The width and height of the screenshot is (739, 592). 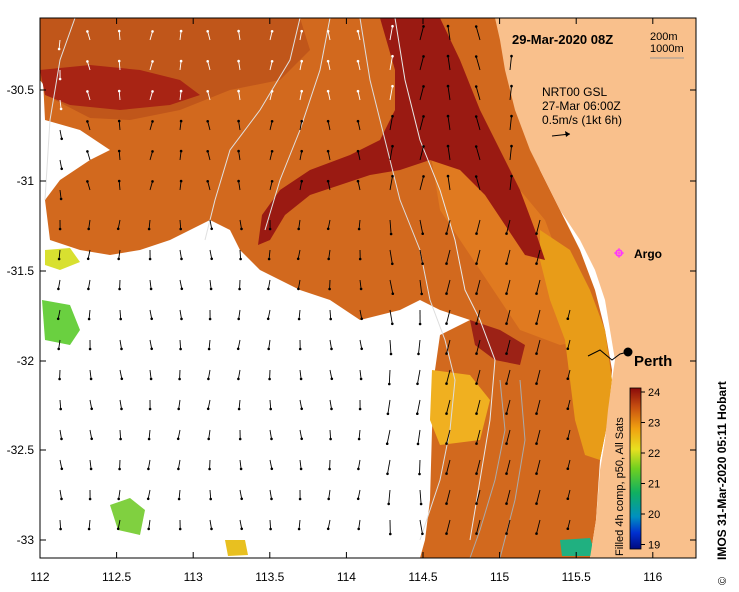 What do you see at coordinates (172, 129) in the screenshot?
I see `isobath-deep` at bounding box center [172, 129].